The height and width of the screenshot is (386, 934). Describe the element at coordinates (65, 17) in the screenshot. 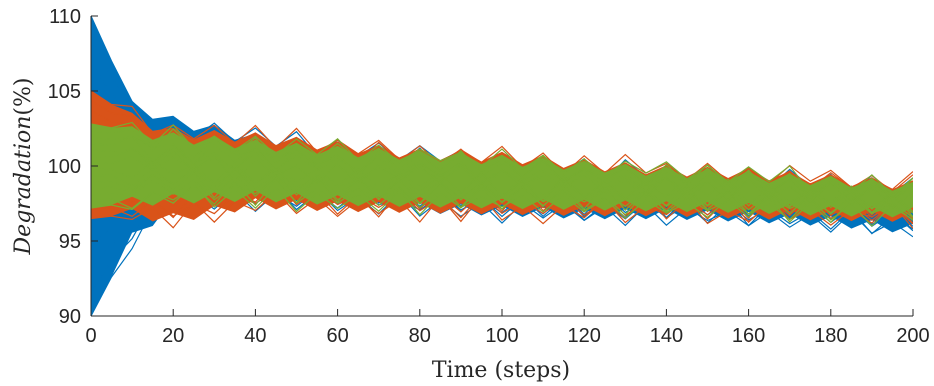

I see `y-tick-label: 110` at that location.